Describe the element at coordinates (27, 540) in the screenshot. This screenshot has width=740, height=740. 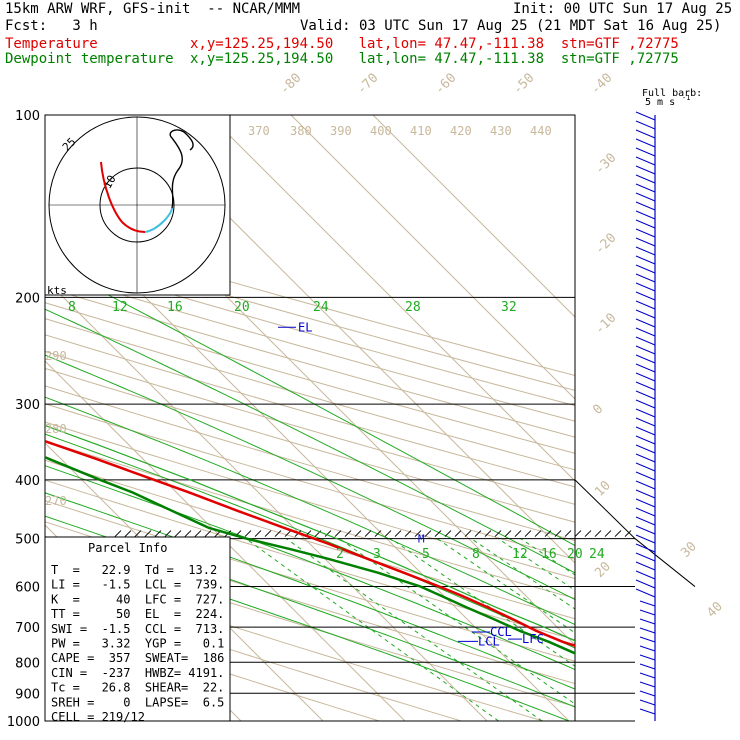
I see `pressure-tick-label: 500` at that location.